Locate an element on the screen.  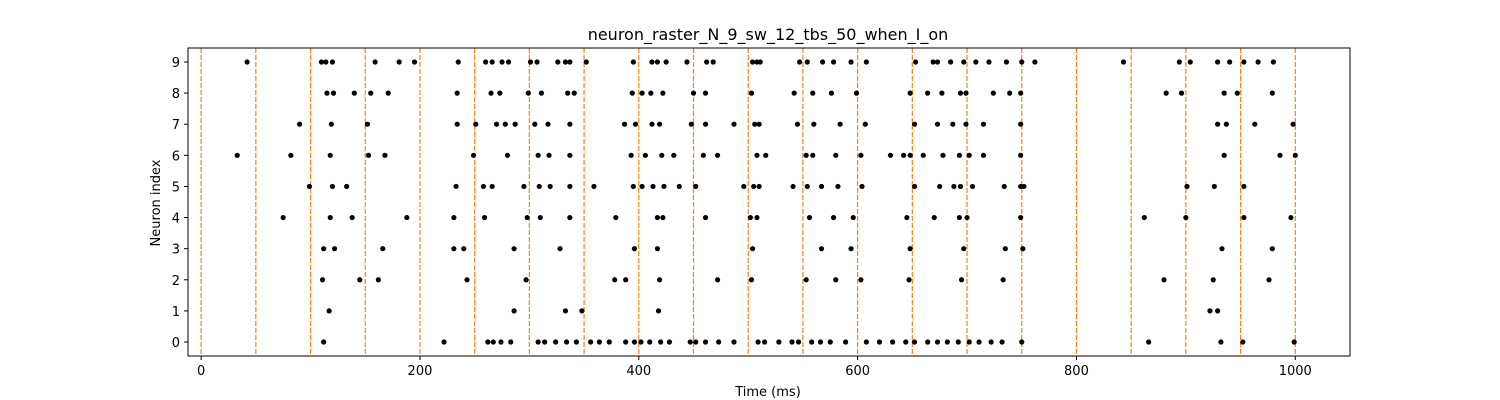
y-tick-label: 9 is located at coordinates (176, 63).